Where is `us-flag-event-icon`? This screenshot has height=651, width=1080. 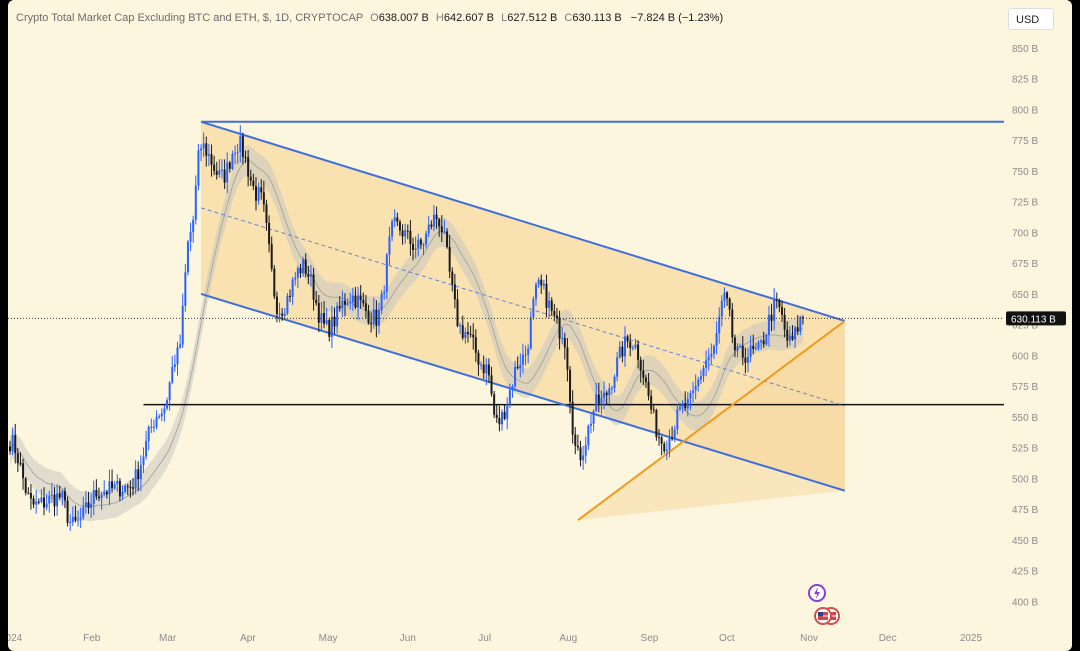 us-flag-event-icon is located at coordinates (827, 616).